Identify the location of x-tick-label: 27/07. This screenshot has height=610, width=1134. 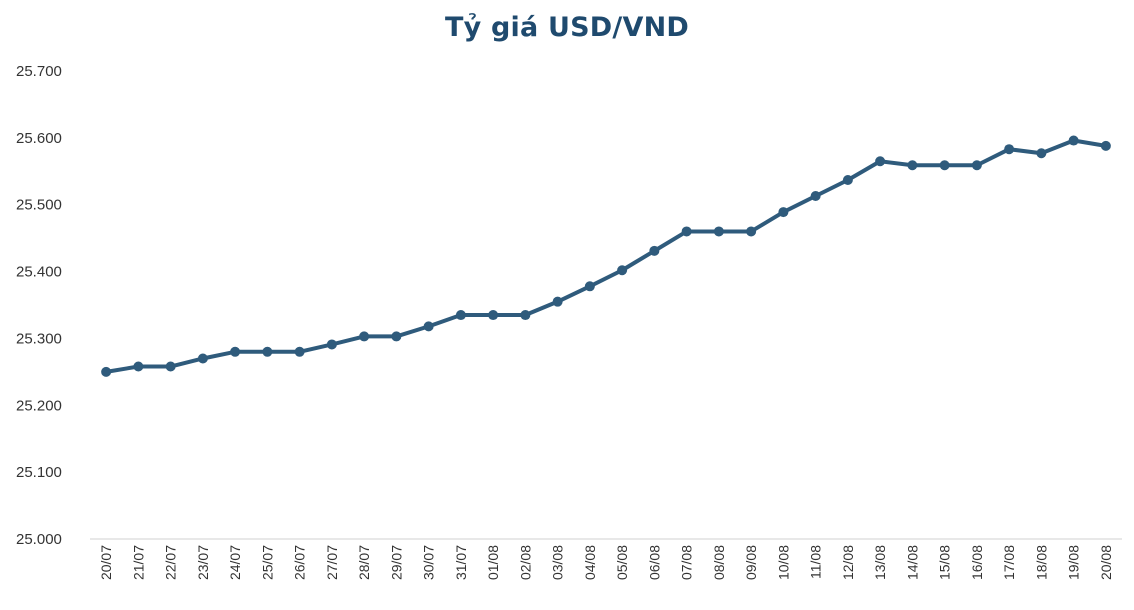
(332, 562).